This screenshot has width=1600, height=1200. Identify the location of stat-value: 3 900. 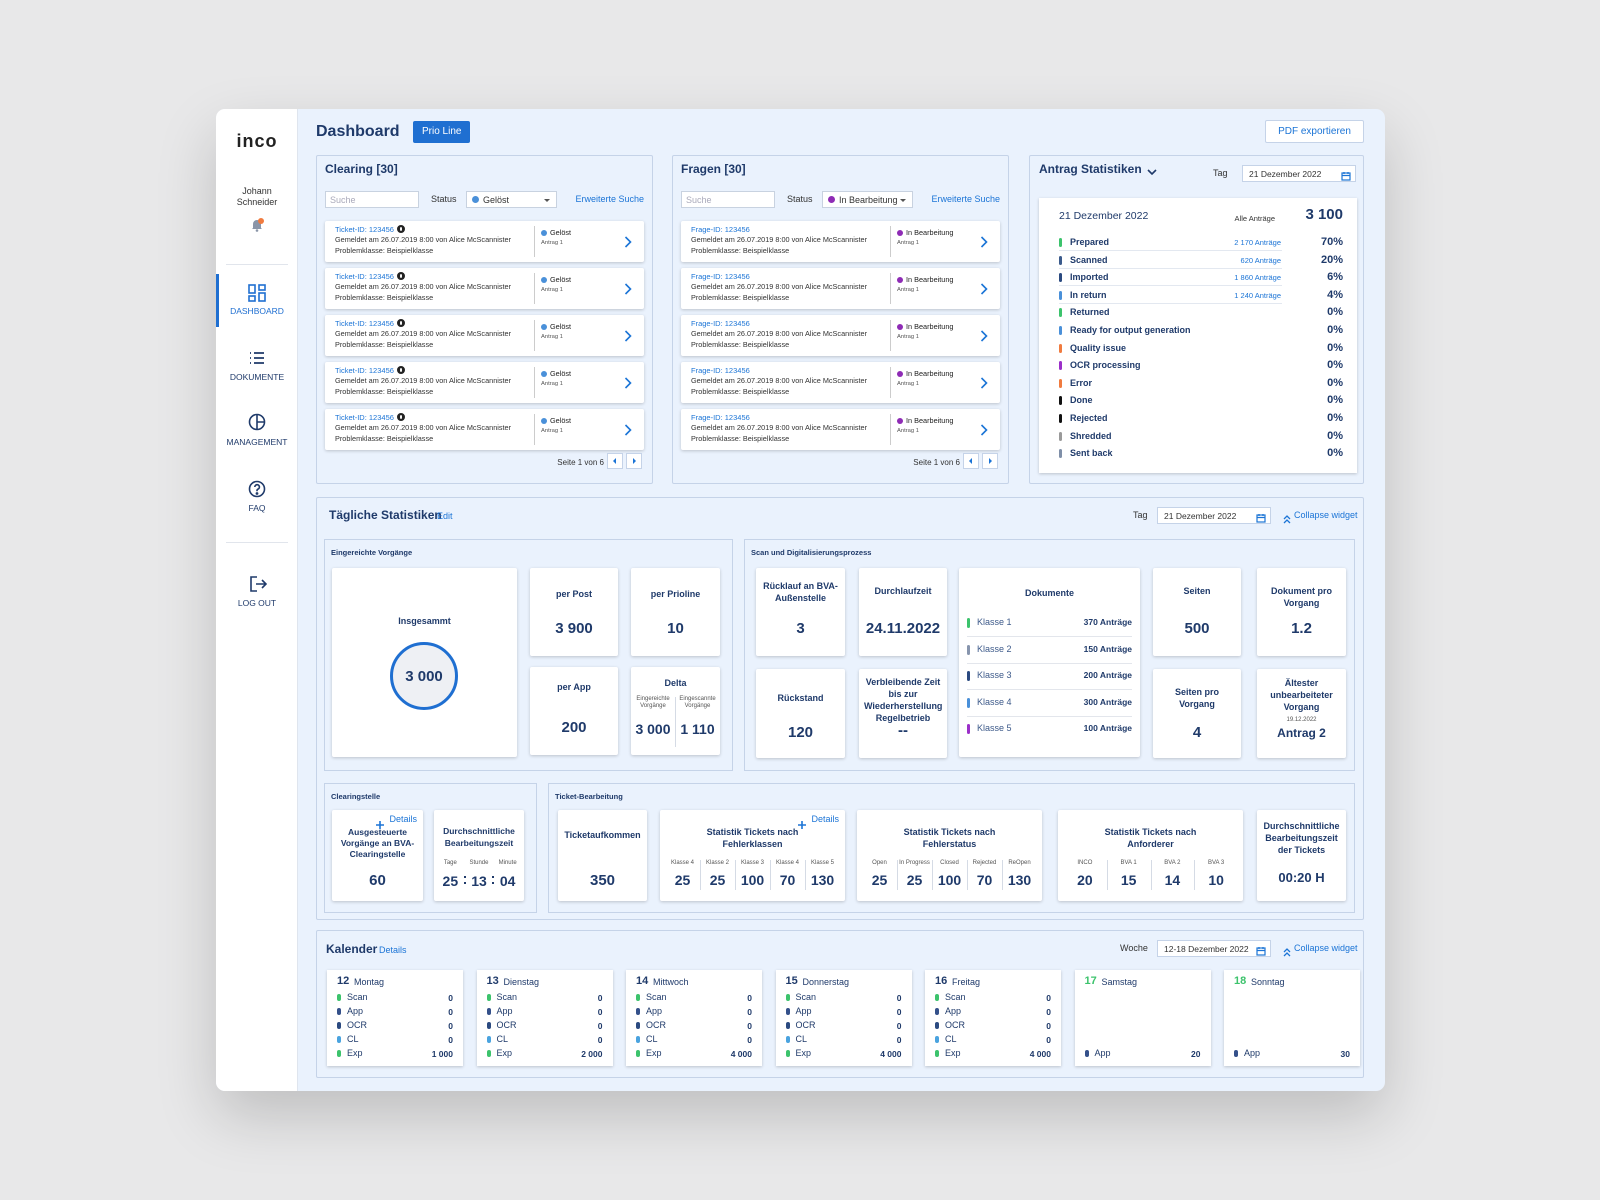
(574, 628).